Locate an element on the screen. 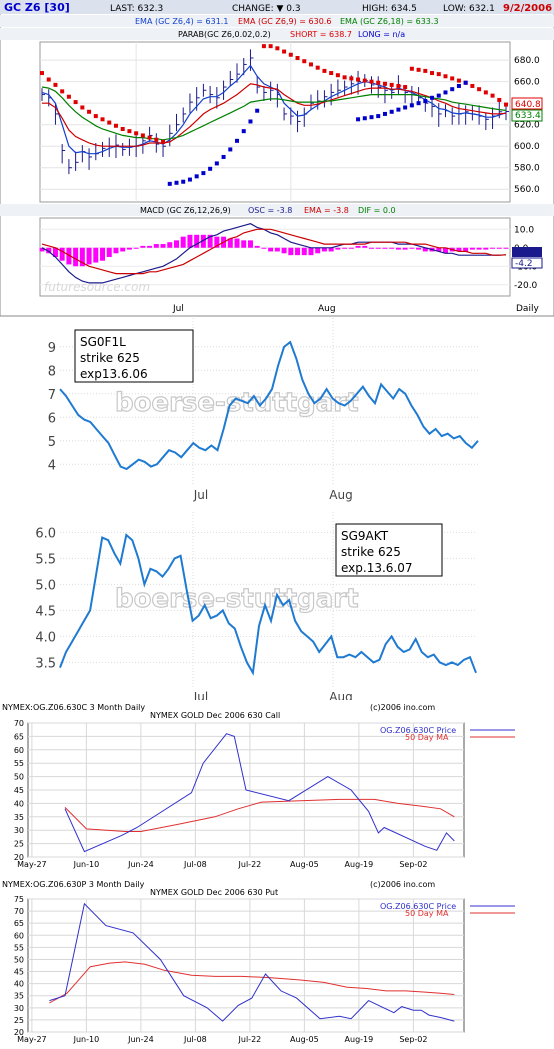  macd-osc-line is located at coordinates (274, 253).